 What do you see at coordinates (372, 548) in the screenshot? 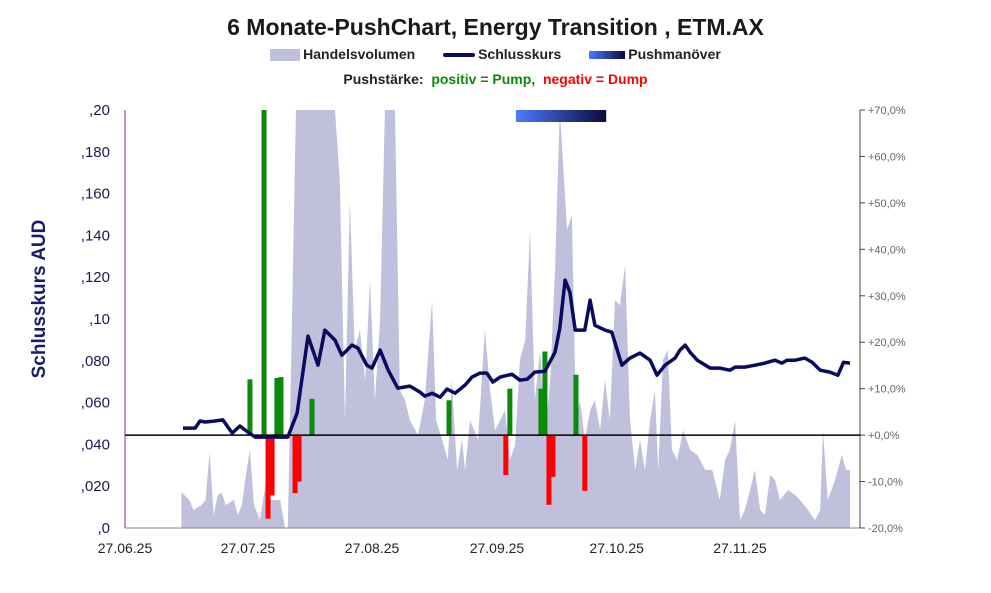
I see `x-tick-label: 27.08.25` at bounding box center [372, 548].